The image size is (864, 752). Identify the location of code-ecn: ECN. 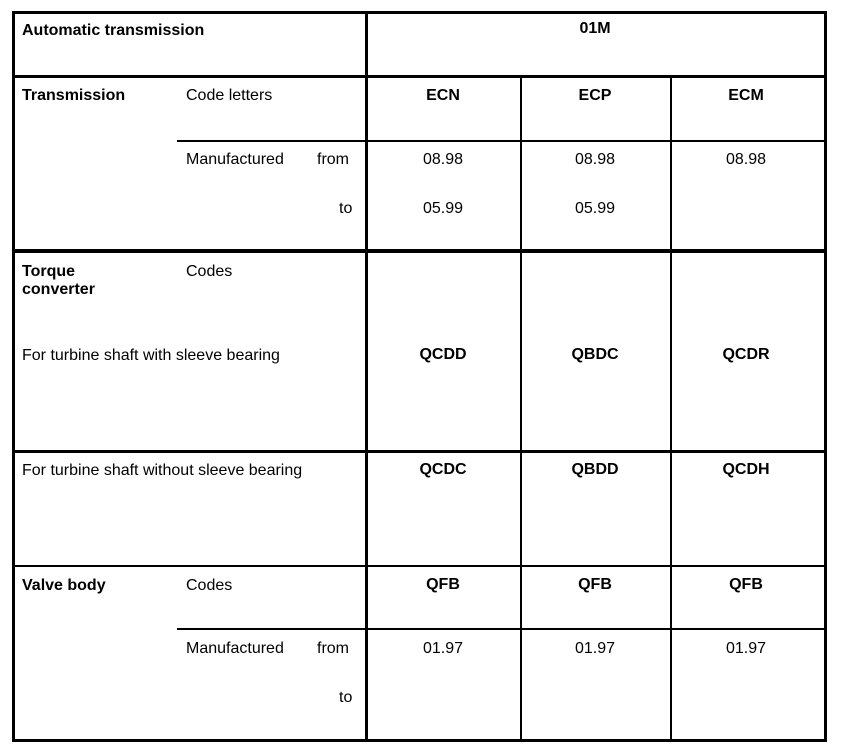
(443, 95).